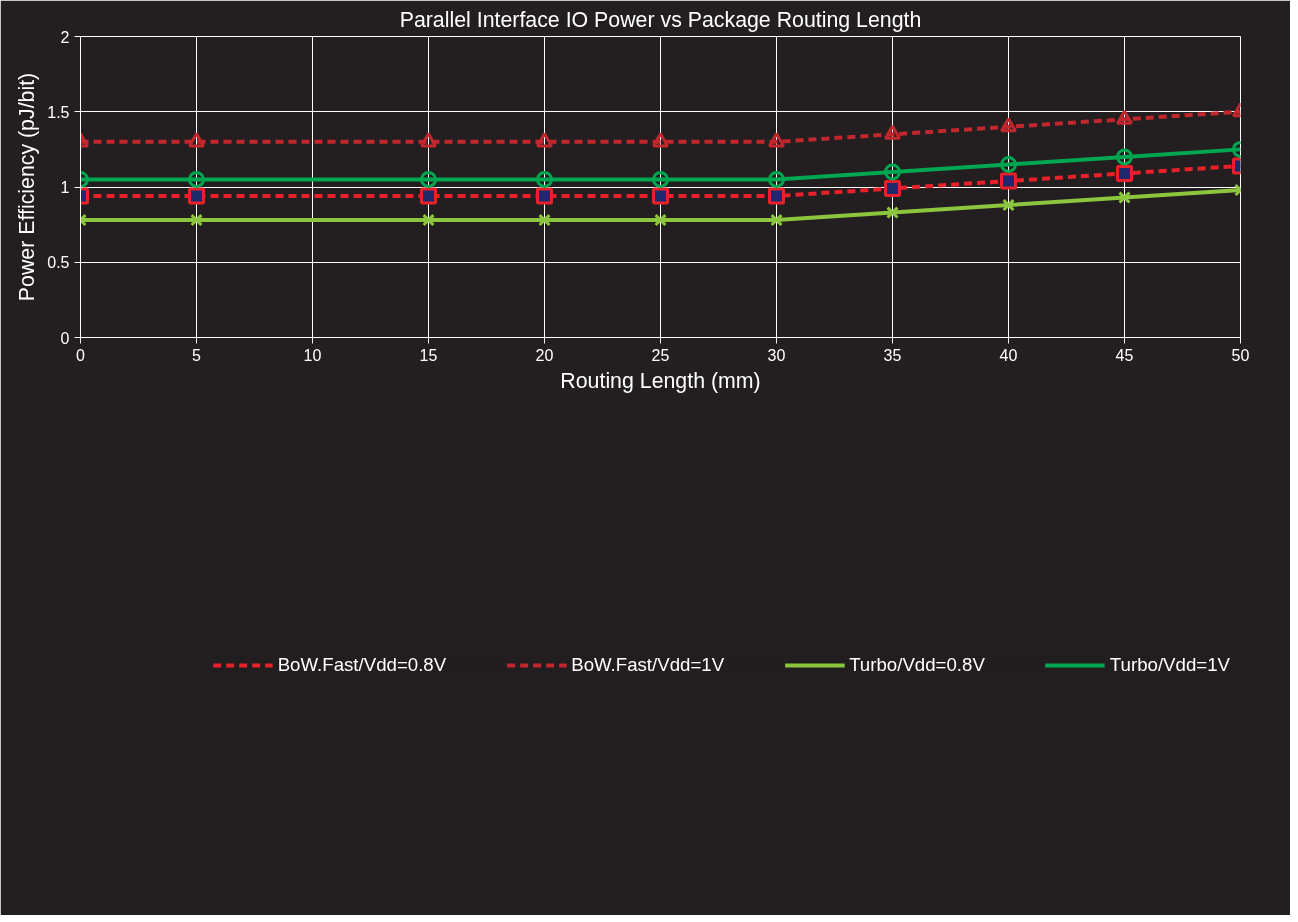 This screenshot has width=1298, height=922. Describe the element at coordinates (1240, 355) in the screenshot. I see `x-tick-label: 50` at that location.